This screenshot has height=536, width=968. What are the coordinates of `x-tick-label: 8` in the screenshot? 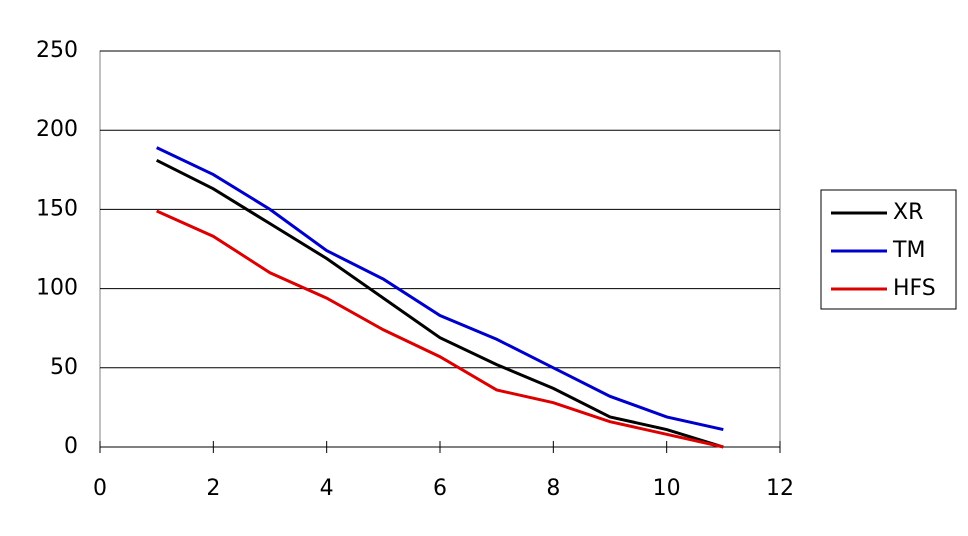 It's located at (553, 488).